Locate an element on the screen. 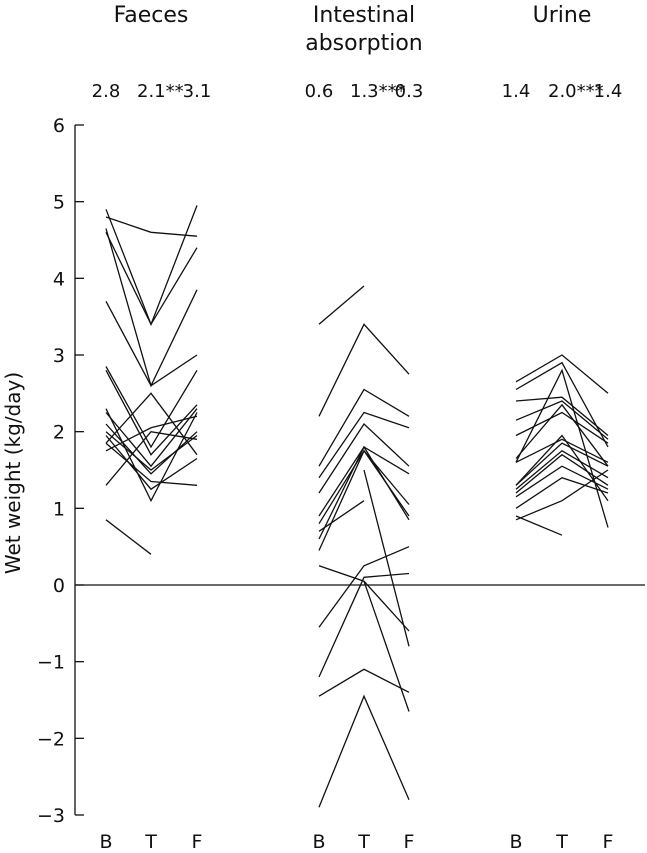  y-tick-label: 5 is located at coordinates (59, 203).